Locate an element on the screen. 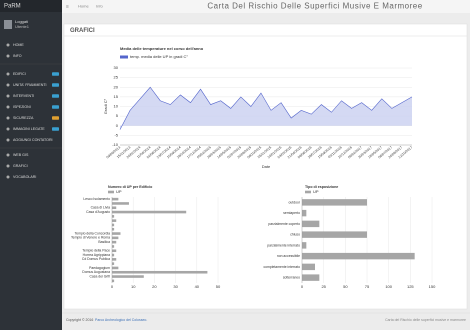  menu-item: UNITA' FRAMMENTI is located at coordinates (30, 85).